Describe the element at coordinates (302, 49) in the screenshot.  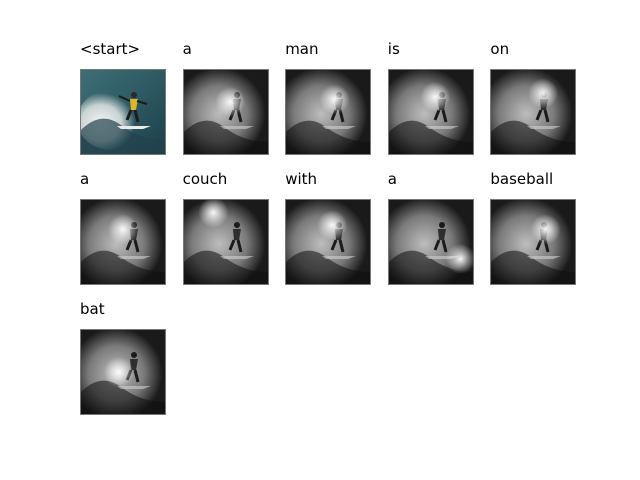
I see `token-label: man` at that location.